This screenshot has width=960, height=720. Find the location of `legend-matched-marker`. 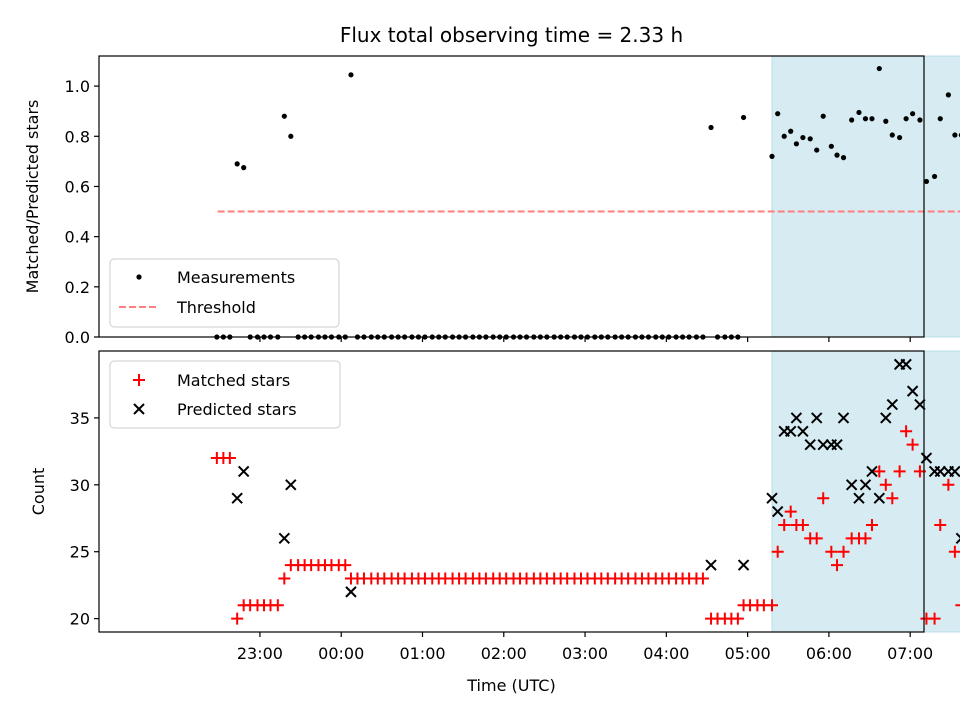

legend-matched-marker is located at coordinates (139, 380).